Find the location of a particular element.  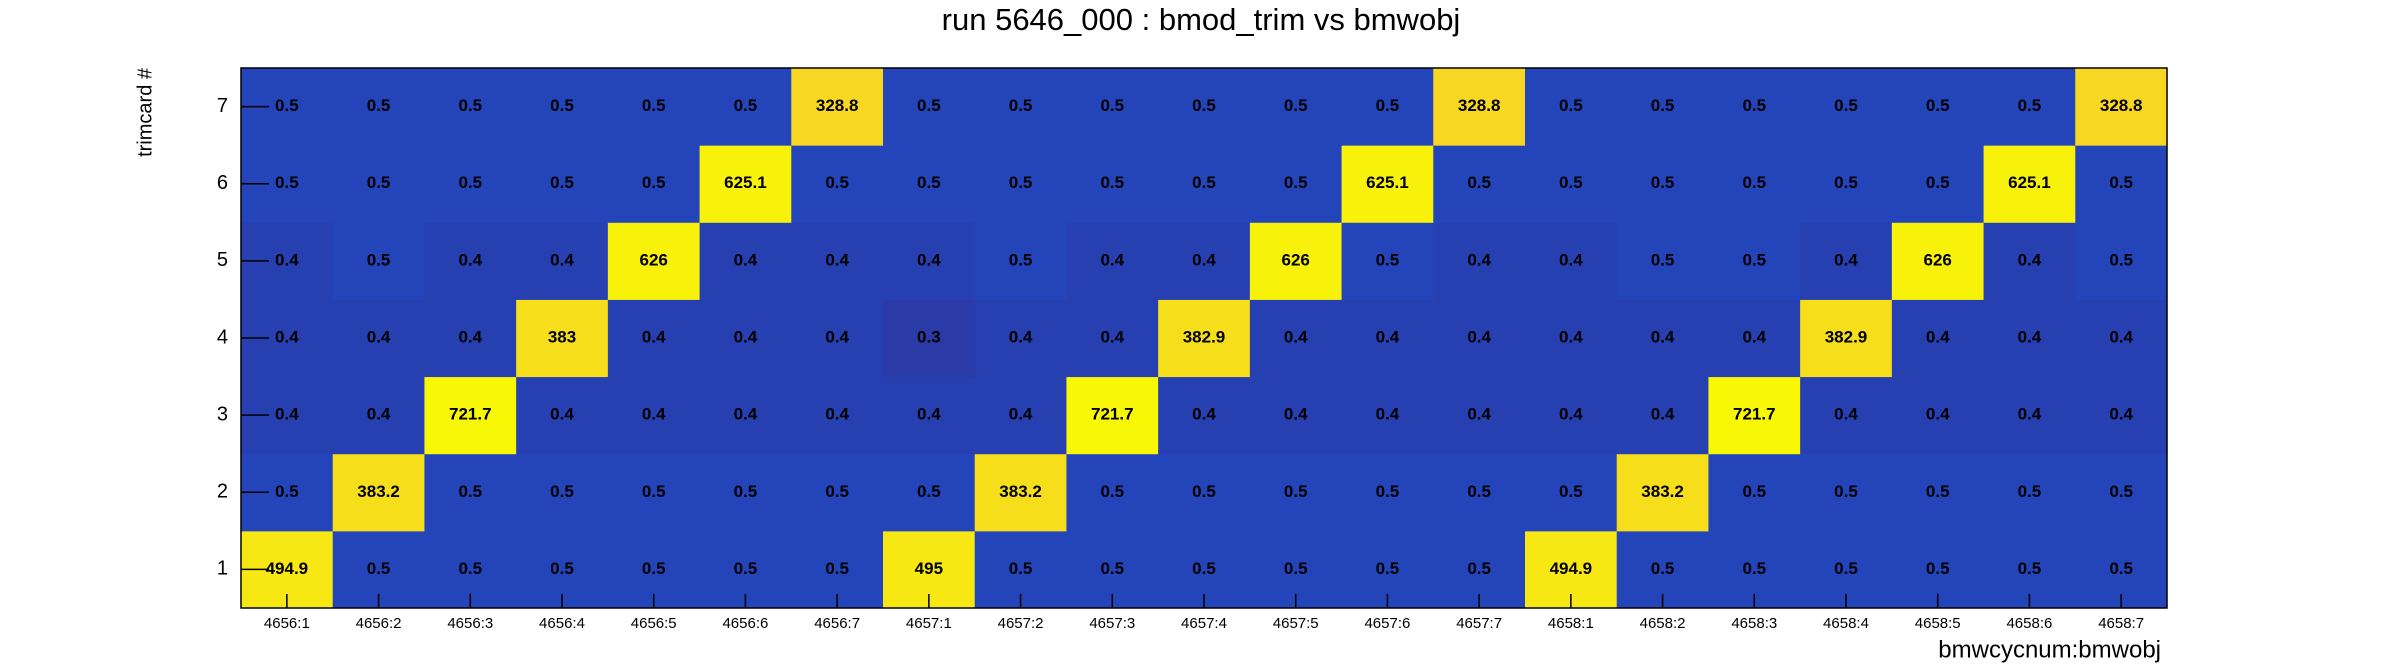

cell-label: 625.1 is located at coordinates (1387, 182).